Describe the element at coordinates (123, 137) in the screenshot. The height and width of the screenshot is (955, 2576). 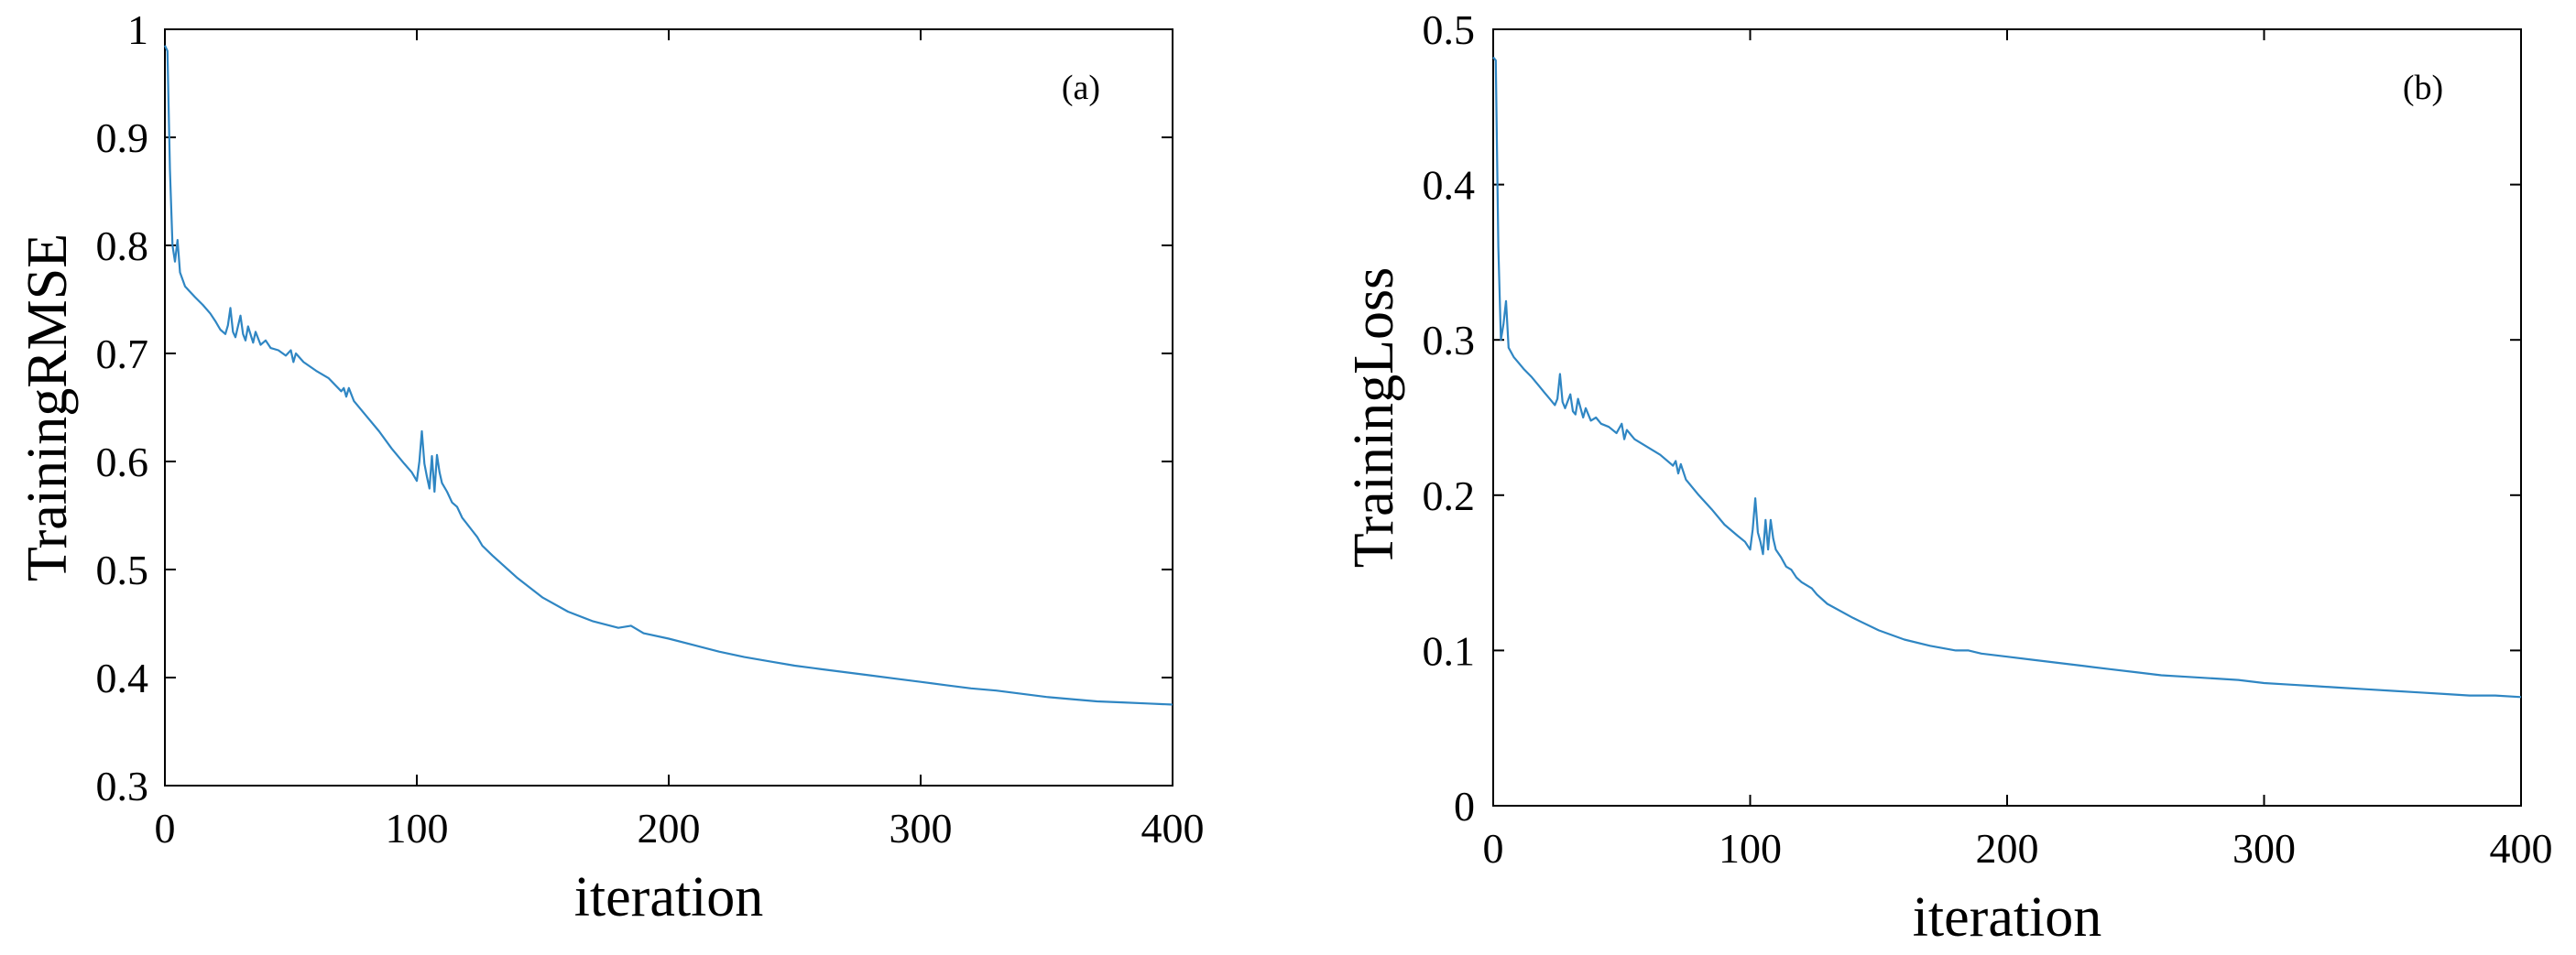
I see `y-tick-label: 0.9` at that location.